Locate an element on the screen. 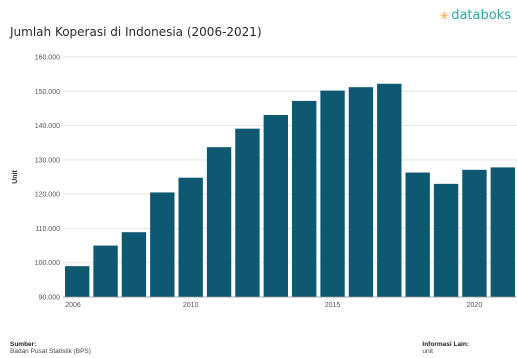 The image size is (517, 358). info-note: Informasi Lain: unit is located at coordinates (445, 348).